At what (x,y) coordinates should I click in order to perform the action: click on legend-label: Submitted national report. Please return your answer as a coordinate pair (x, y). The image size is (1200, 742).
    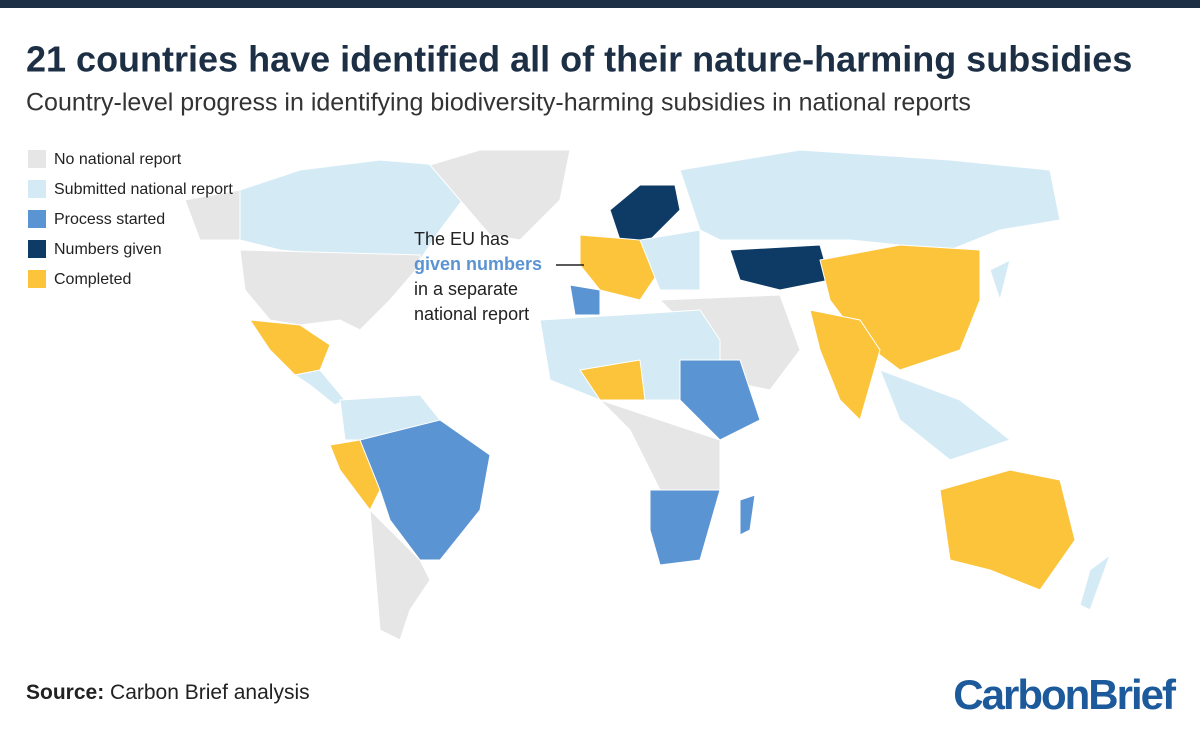
    Looking at the image, I should click on (143, 189).